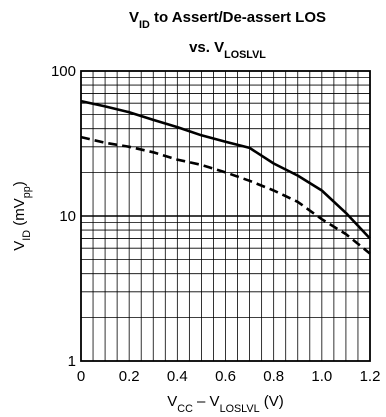  What do you see at coordinates (72, 361) in the screenshot?
I see `y-tick-label: 1` at bounding box center [72, 361].